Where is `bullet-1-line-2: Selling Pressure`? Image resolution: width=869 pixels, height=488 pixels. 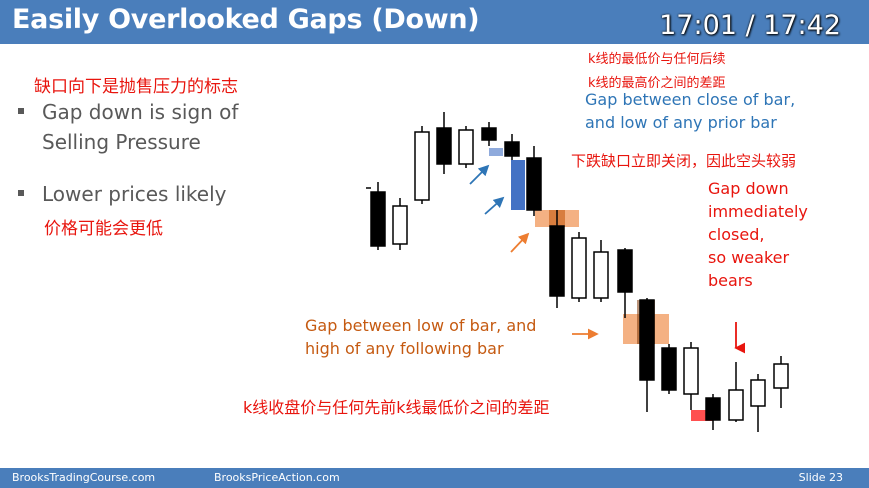 bullet-1-line-2: Selling Pressure is located at coordinates (121, 142).